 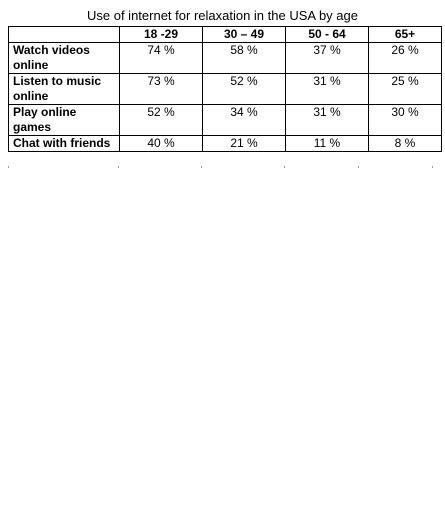 What do you see at coordinates (405, 89) in the screenshot?
I see `table-cell: 25 %` at bounding box center [405, 89].